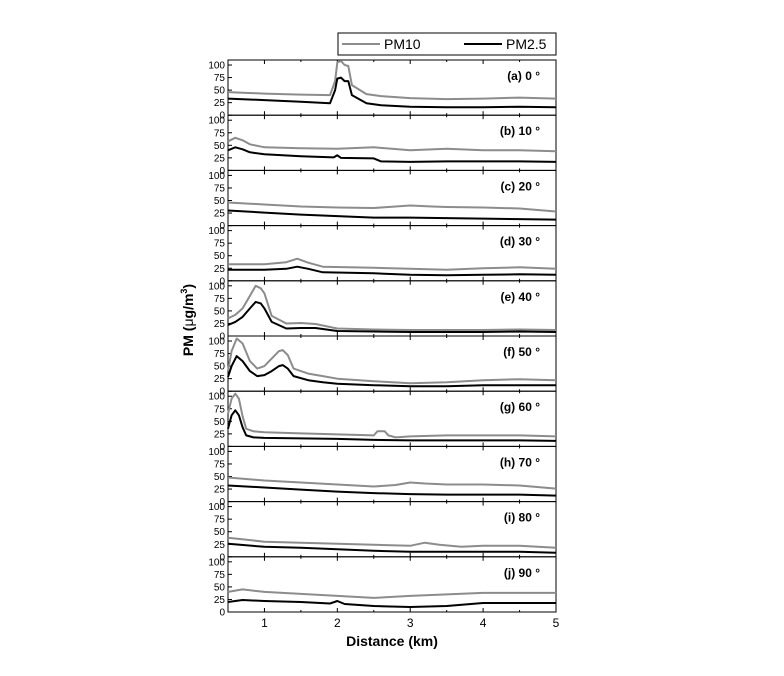 This screenshot has height=676, width=784. What do you see at coordinates (556, 623) in the screenshot?
I see `x-tick-label: 5` at bounding box center [556, 623].